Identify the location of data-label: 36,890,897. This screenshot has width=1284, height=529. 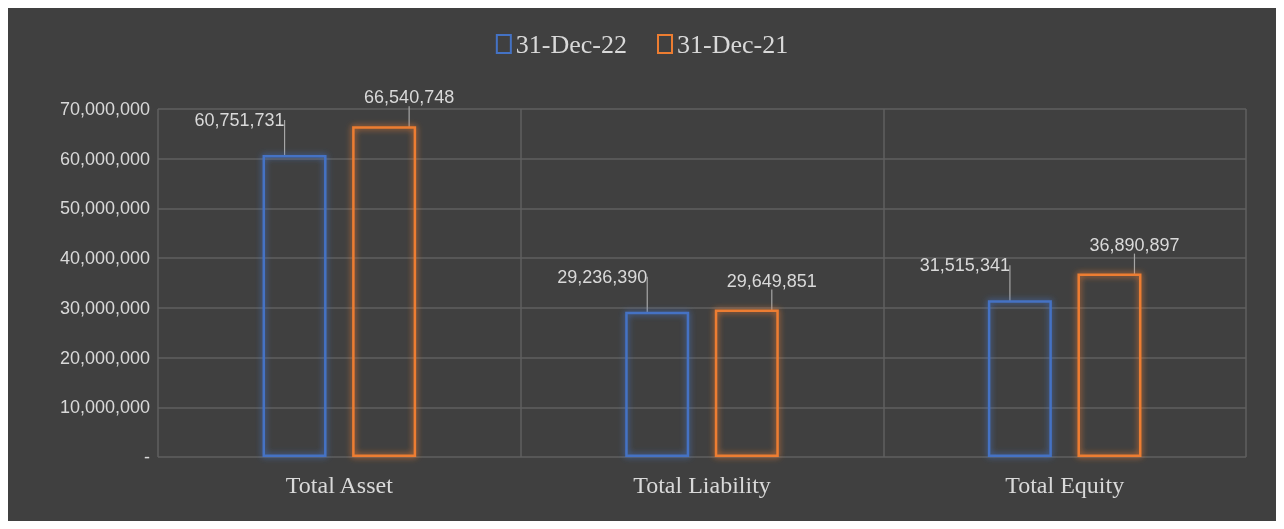
(1134, 244).